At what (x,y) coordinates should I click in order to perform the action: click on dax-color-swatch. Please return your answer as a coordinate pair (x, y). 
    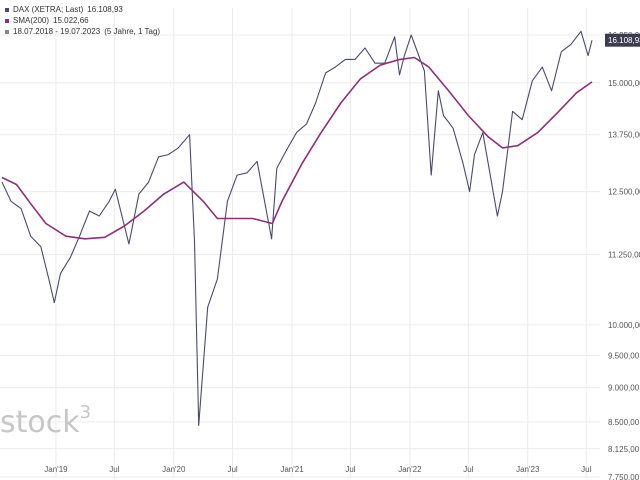
    Looking at the image, I should click on (7, 9).